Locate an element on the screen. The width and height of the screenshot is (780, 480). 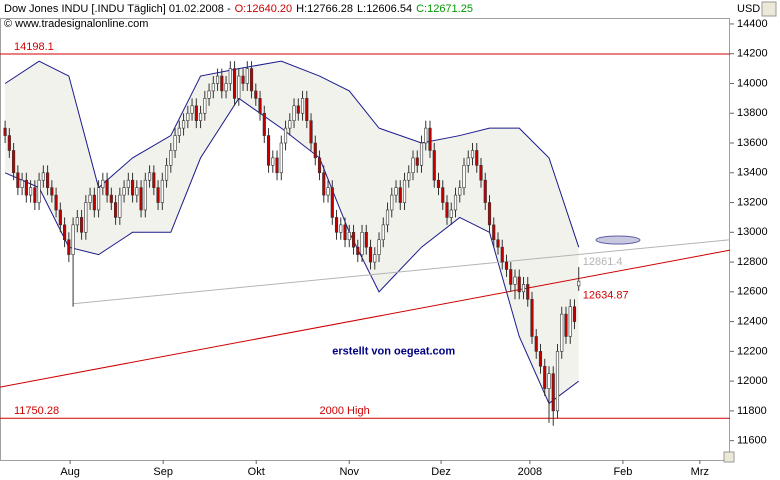
x-tick-label: 2008 is located at coordinates (530, 472).